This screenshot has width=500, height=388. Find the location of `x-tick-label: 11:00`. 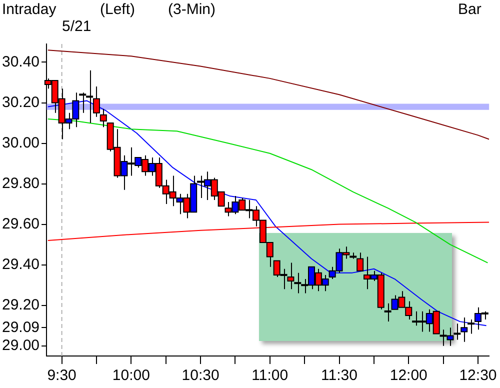

x-tick-label: 11:00 is located at coordinates (270, 375).